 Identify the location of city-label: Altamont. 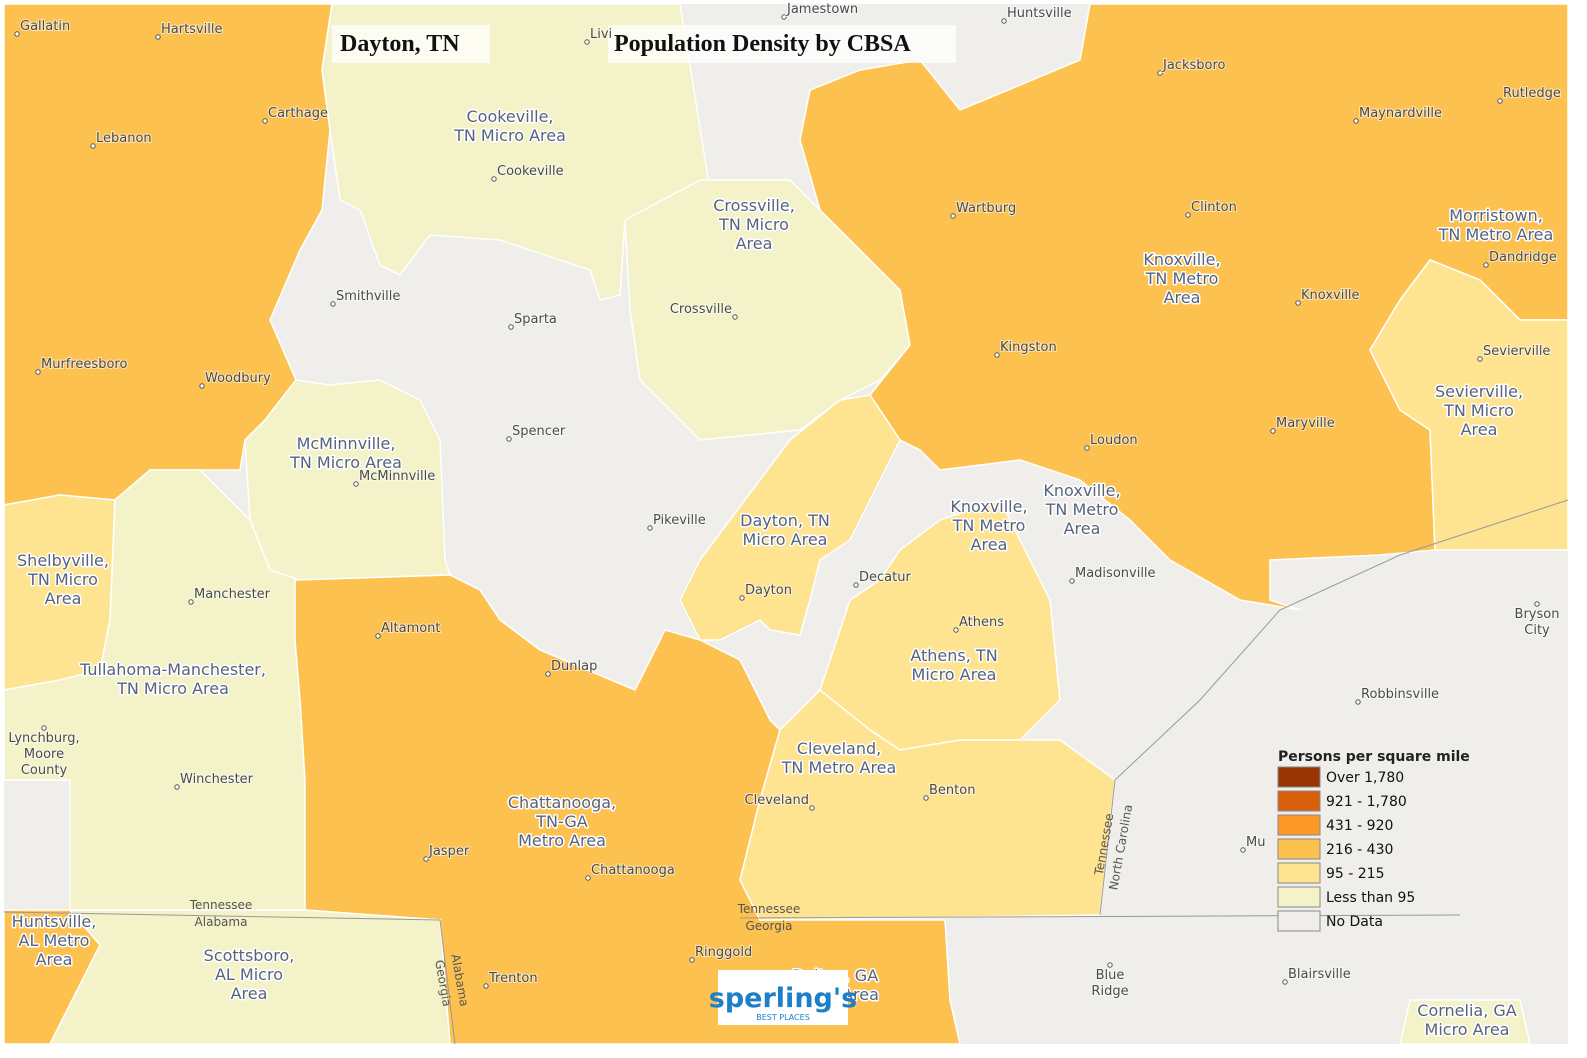
(411, 628).